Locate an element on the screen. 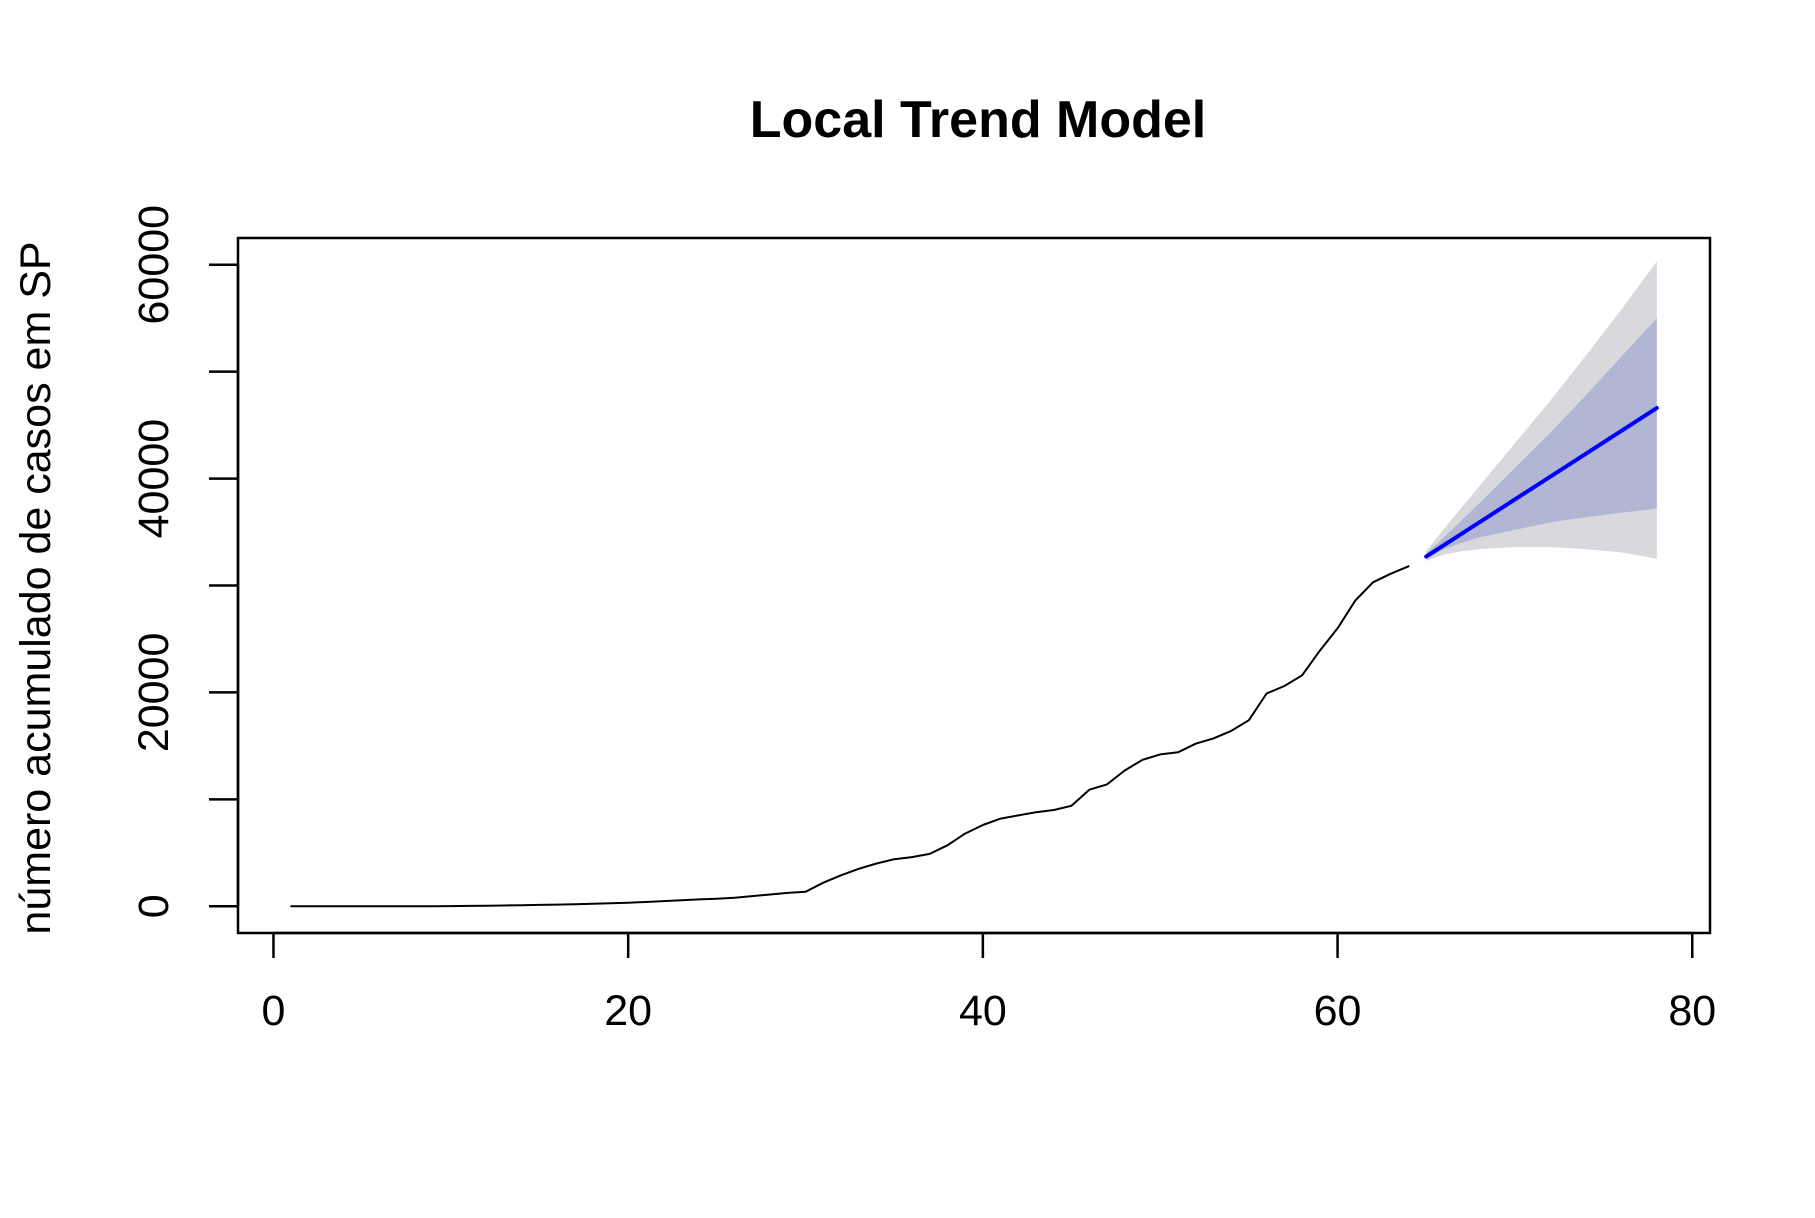 The width and height of the screenshot is (1815, 1218). x-axis: 0 20 40 60 80 is located at coordinates (989, 983).